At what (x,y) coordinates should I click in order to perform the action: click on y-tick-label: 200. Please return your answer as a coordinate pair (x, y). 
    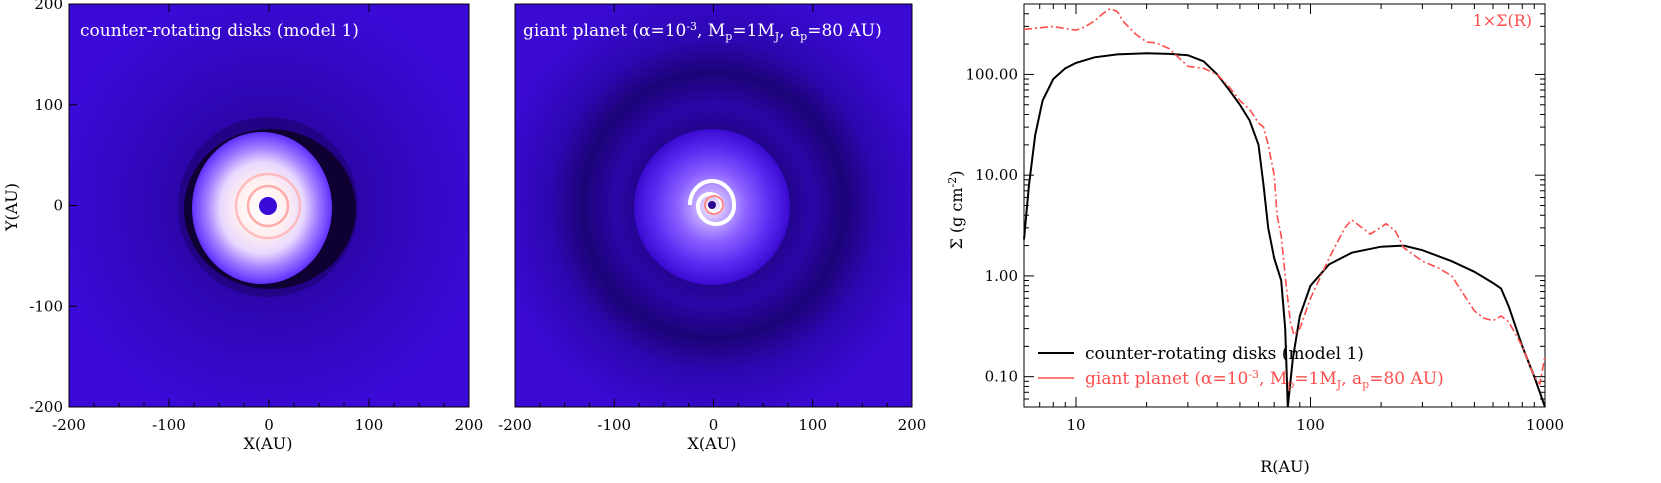
    Looking at the image, I should click on (48, 6).